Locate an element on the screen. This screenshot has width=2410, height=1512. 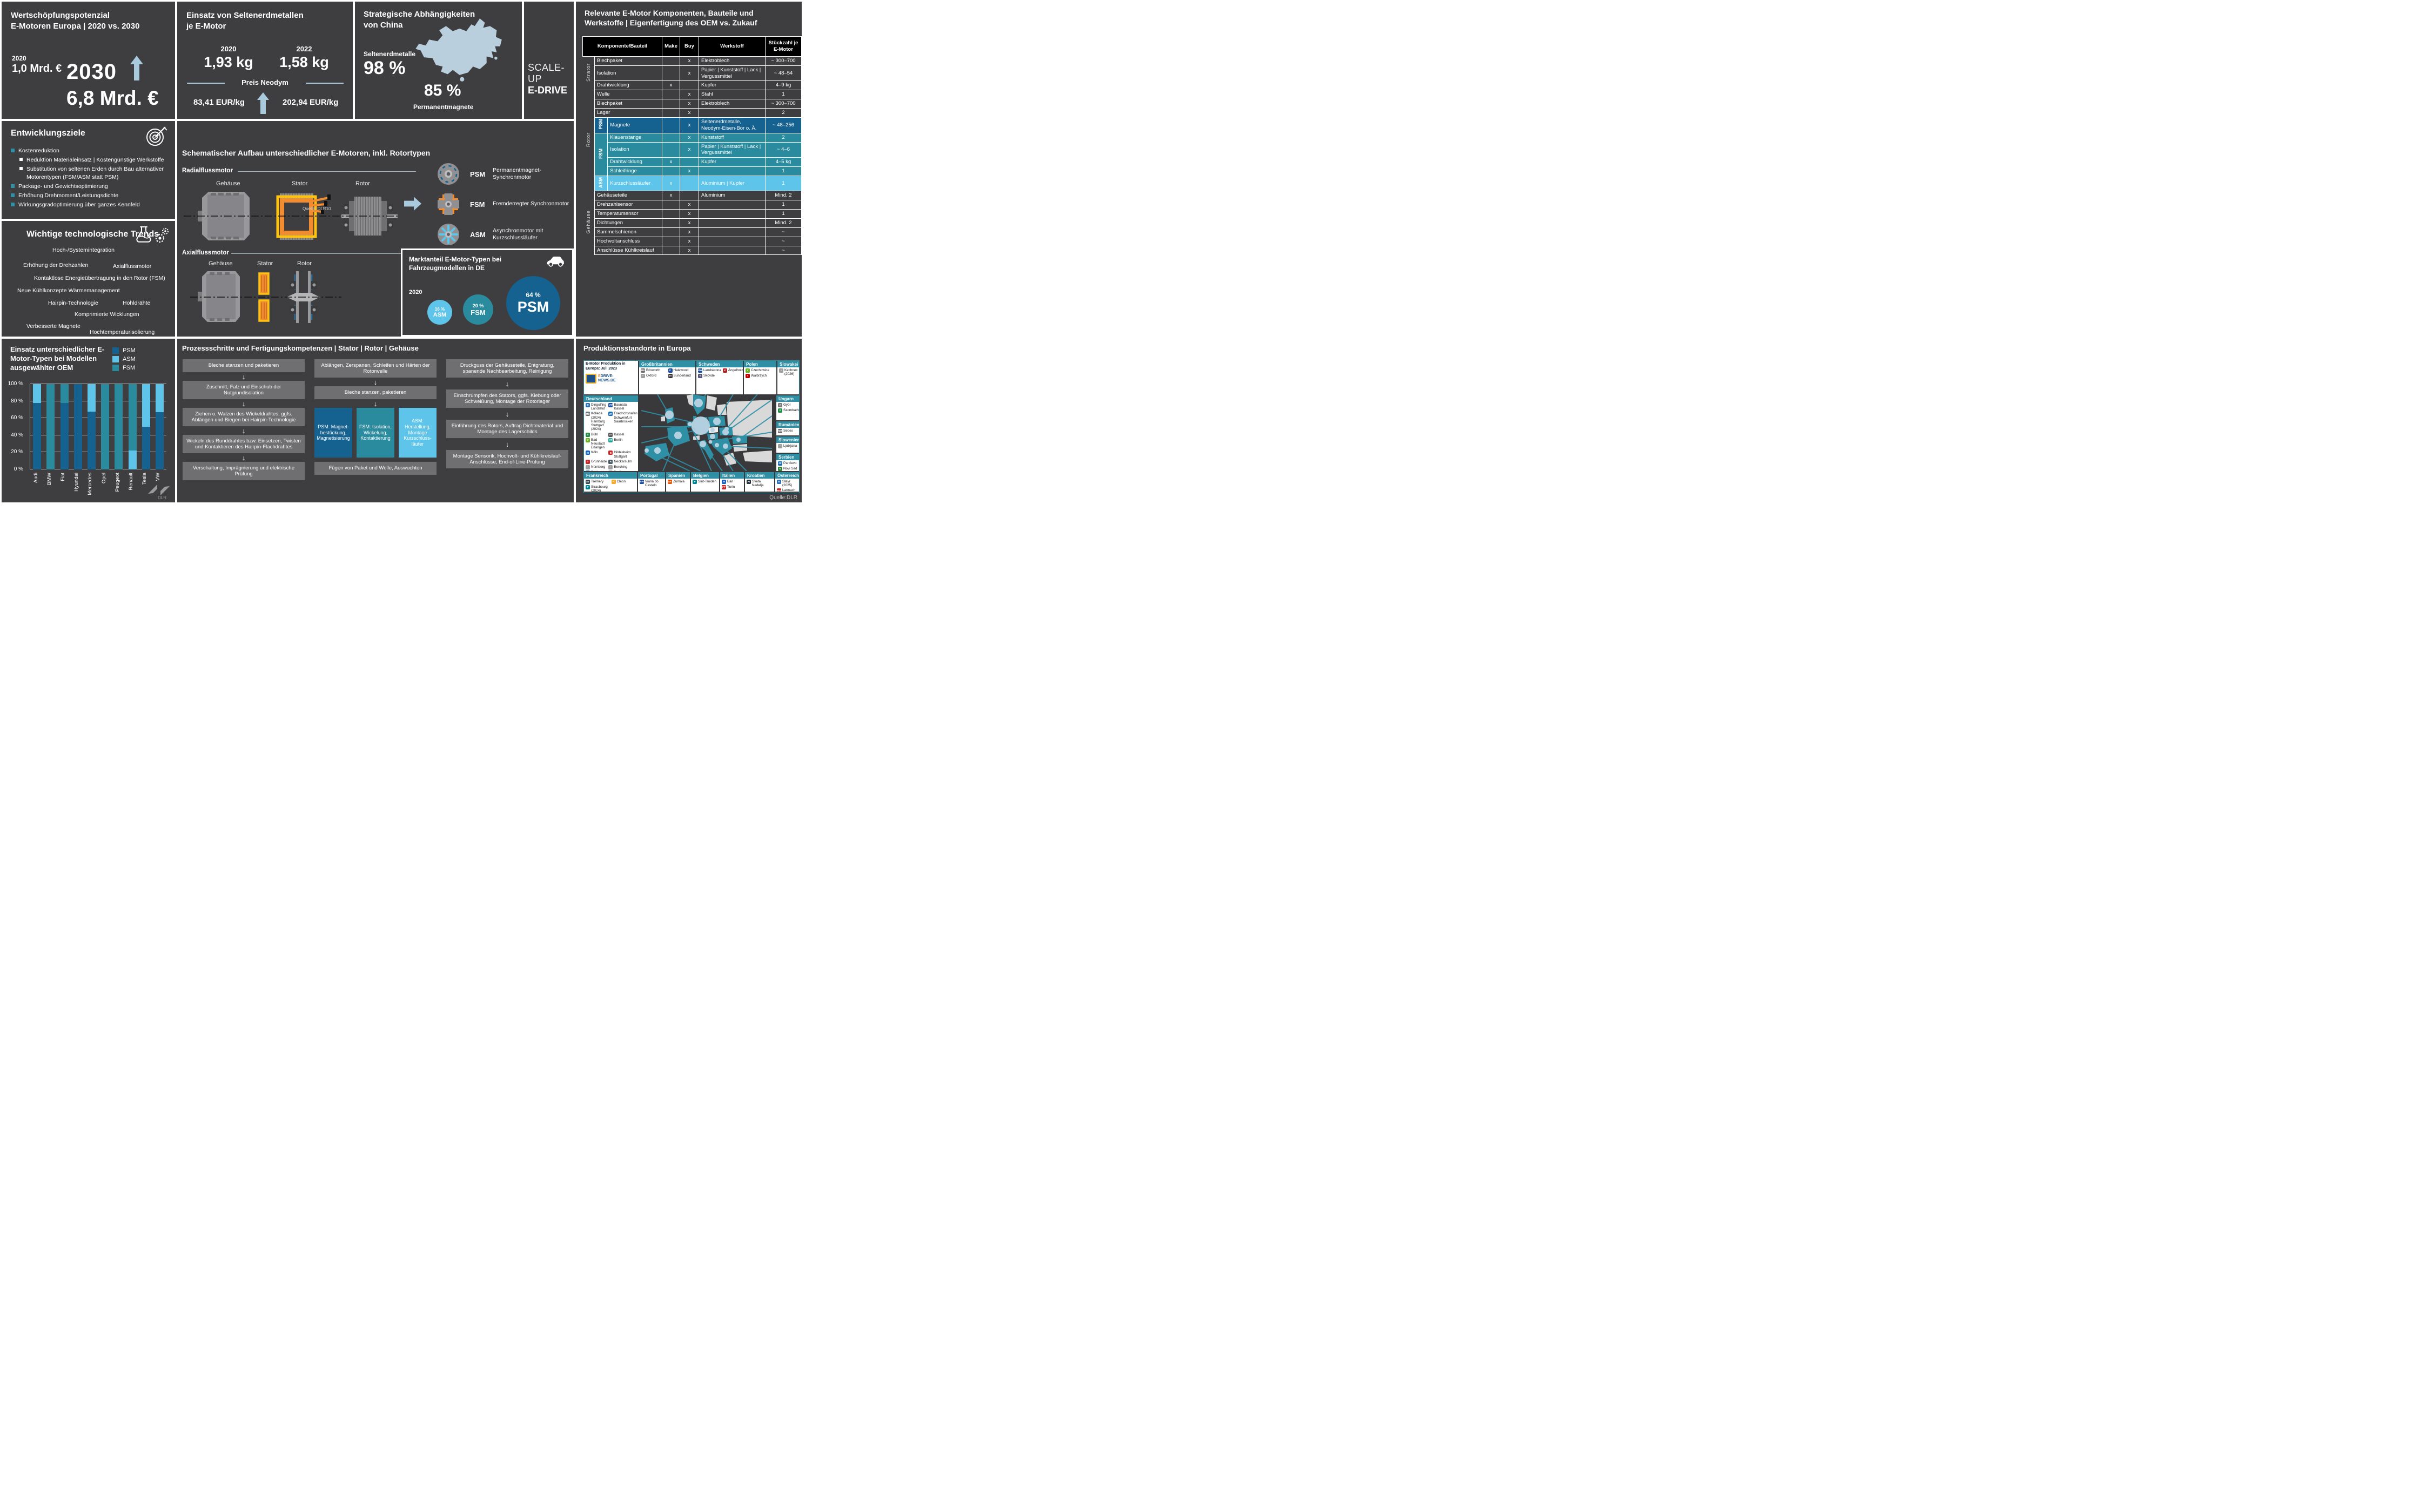
subgroup-label: ASM is located at coordinates (601, 184).